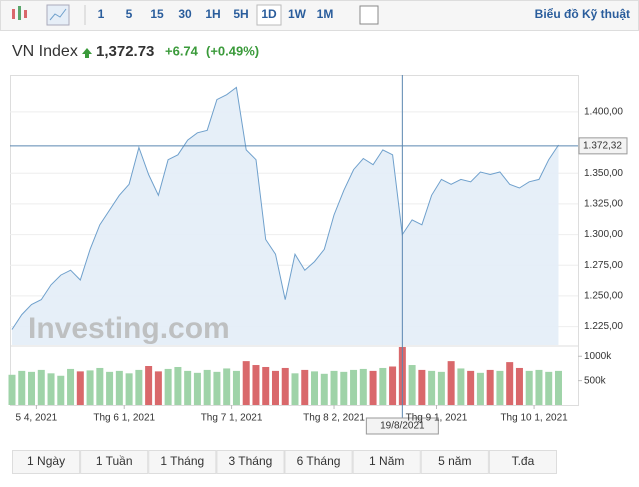 This screenshot has height=487, width=639. What do you see at coordinates (58, 15) in the screenshot?
I see `area-icon` at bounding box center [58, 15].